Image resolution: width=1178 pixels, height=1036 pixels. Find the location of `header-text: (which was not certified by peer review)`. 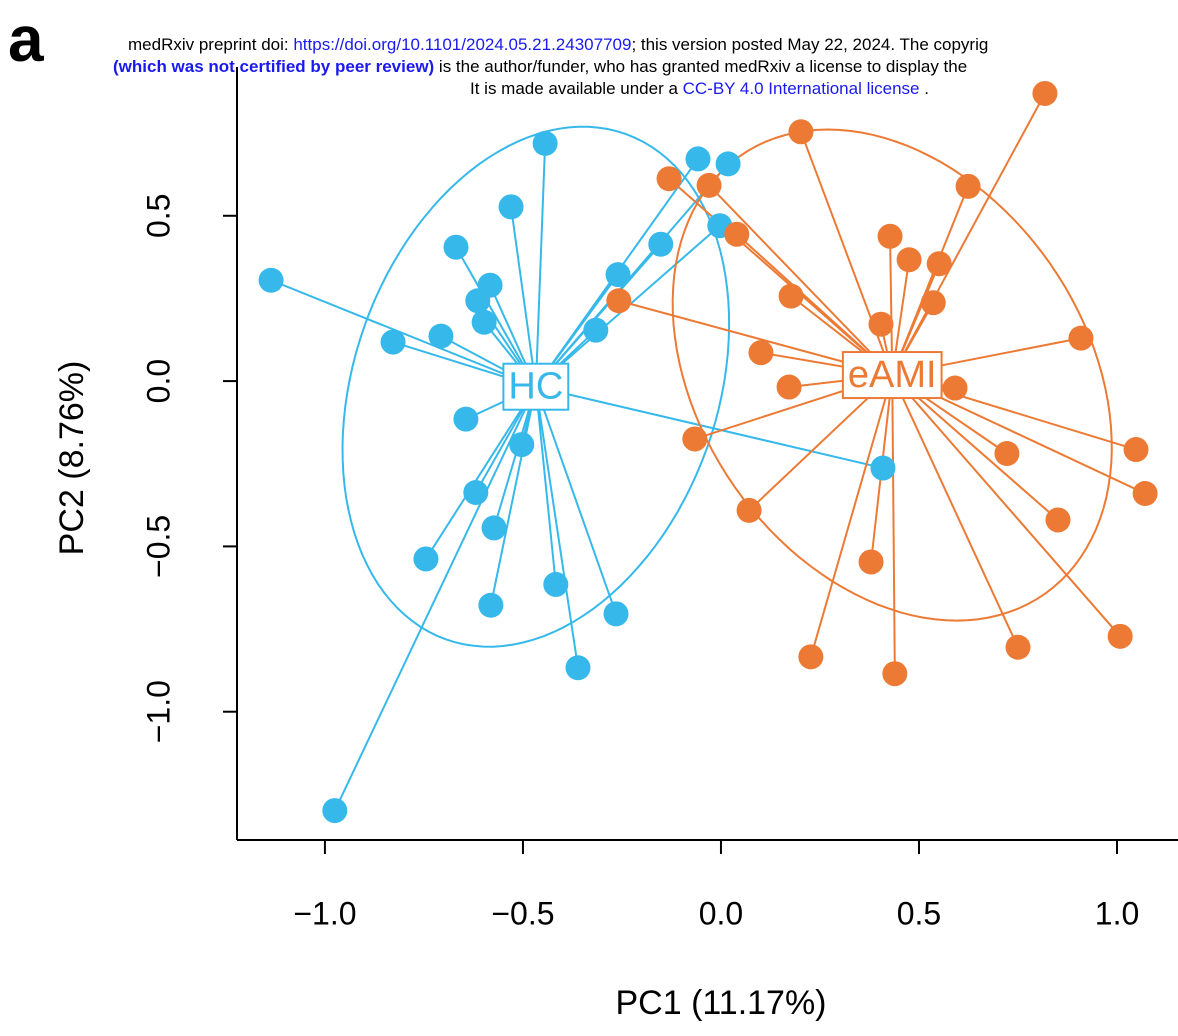

header-text: (which was not certified by peer review) is located at coordinates (273, 66).